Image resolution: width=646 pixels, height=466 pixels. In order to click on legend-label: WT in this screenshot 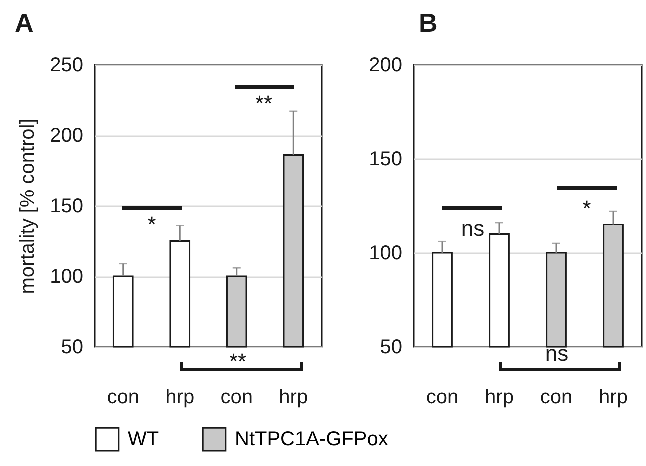, I will do `click(144, 439)`.